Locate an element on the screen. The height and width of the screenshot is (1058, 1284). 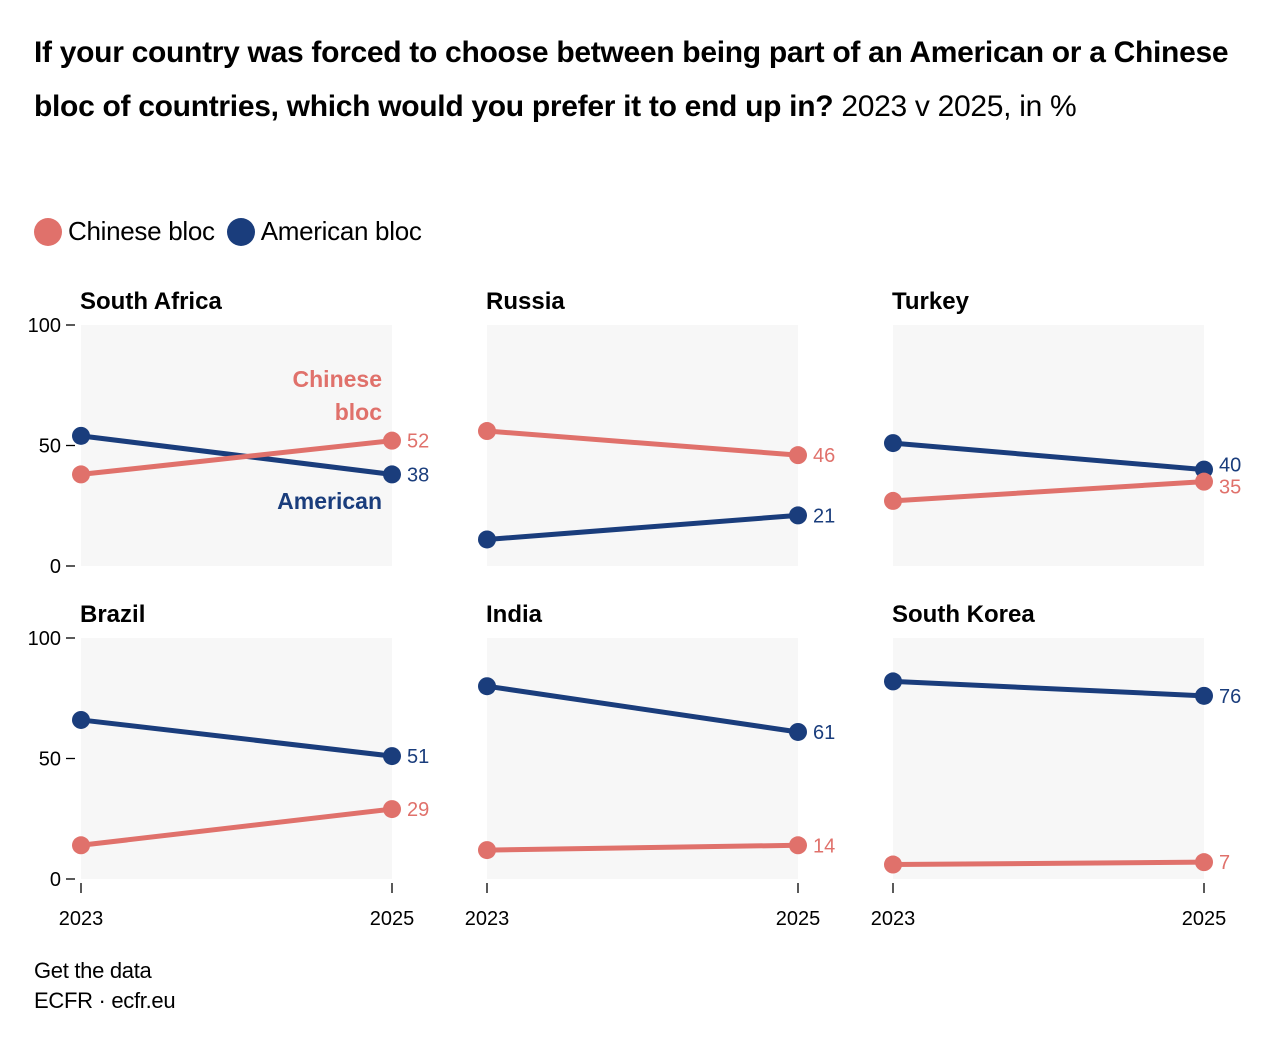
legend-item-american: American bloc is located at coordinates (324, 231).